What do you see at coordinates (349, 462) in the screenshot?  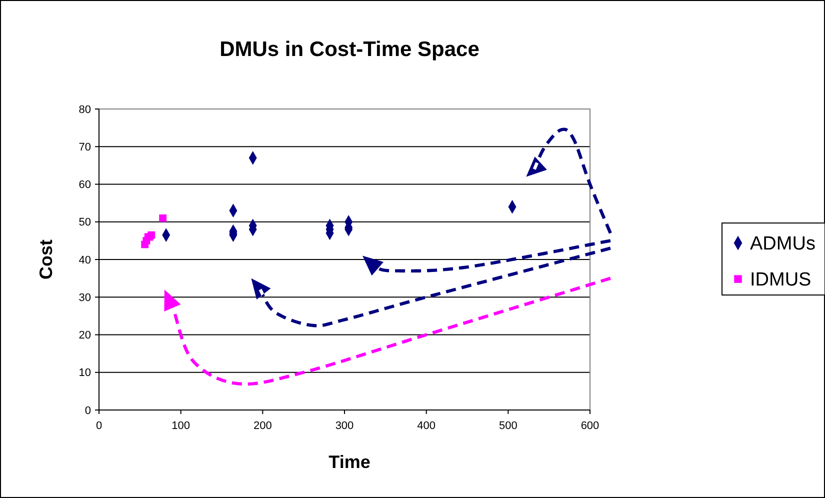 I see `x-axis-title: Time` at bounding box center [349, 462].